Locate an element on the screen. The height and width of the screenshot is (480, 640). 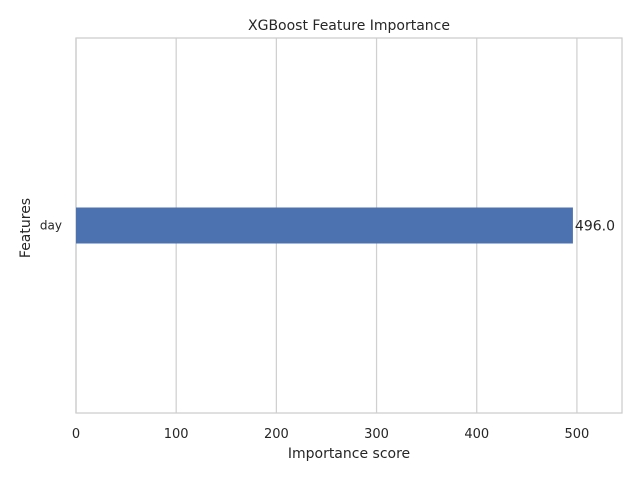
x-tick-label: 100 is located at coordinates (176, 434).